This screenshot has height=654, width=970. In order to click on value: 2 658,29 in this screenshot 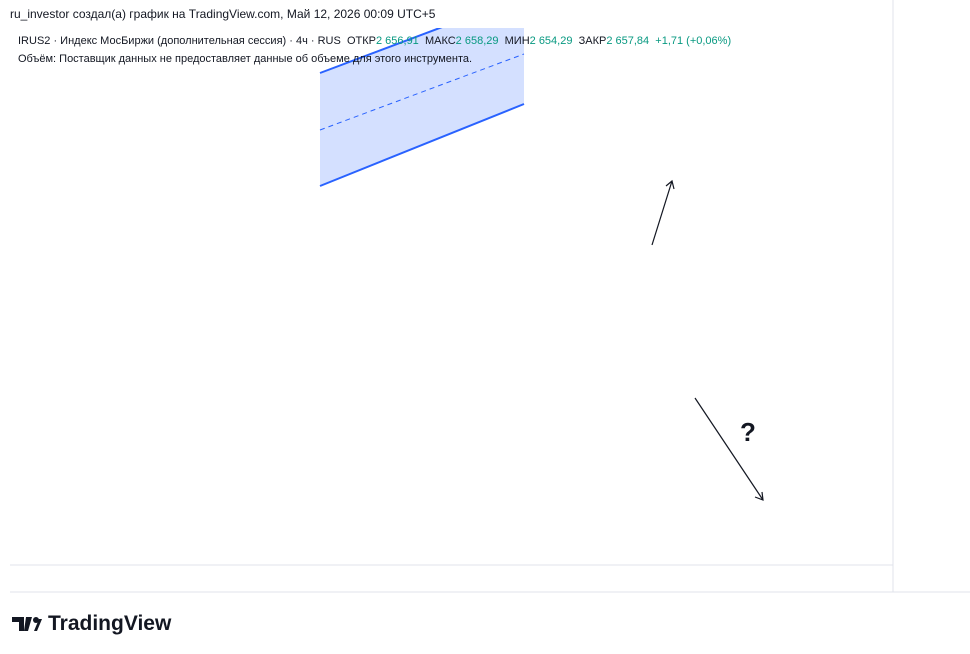, I will do `click(477, 41)`.